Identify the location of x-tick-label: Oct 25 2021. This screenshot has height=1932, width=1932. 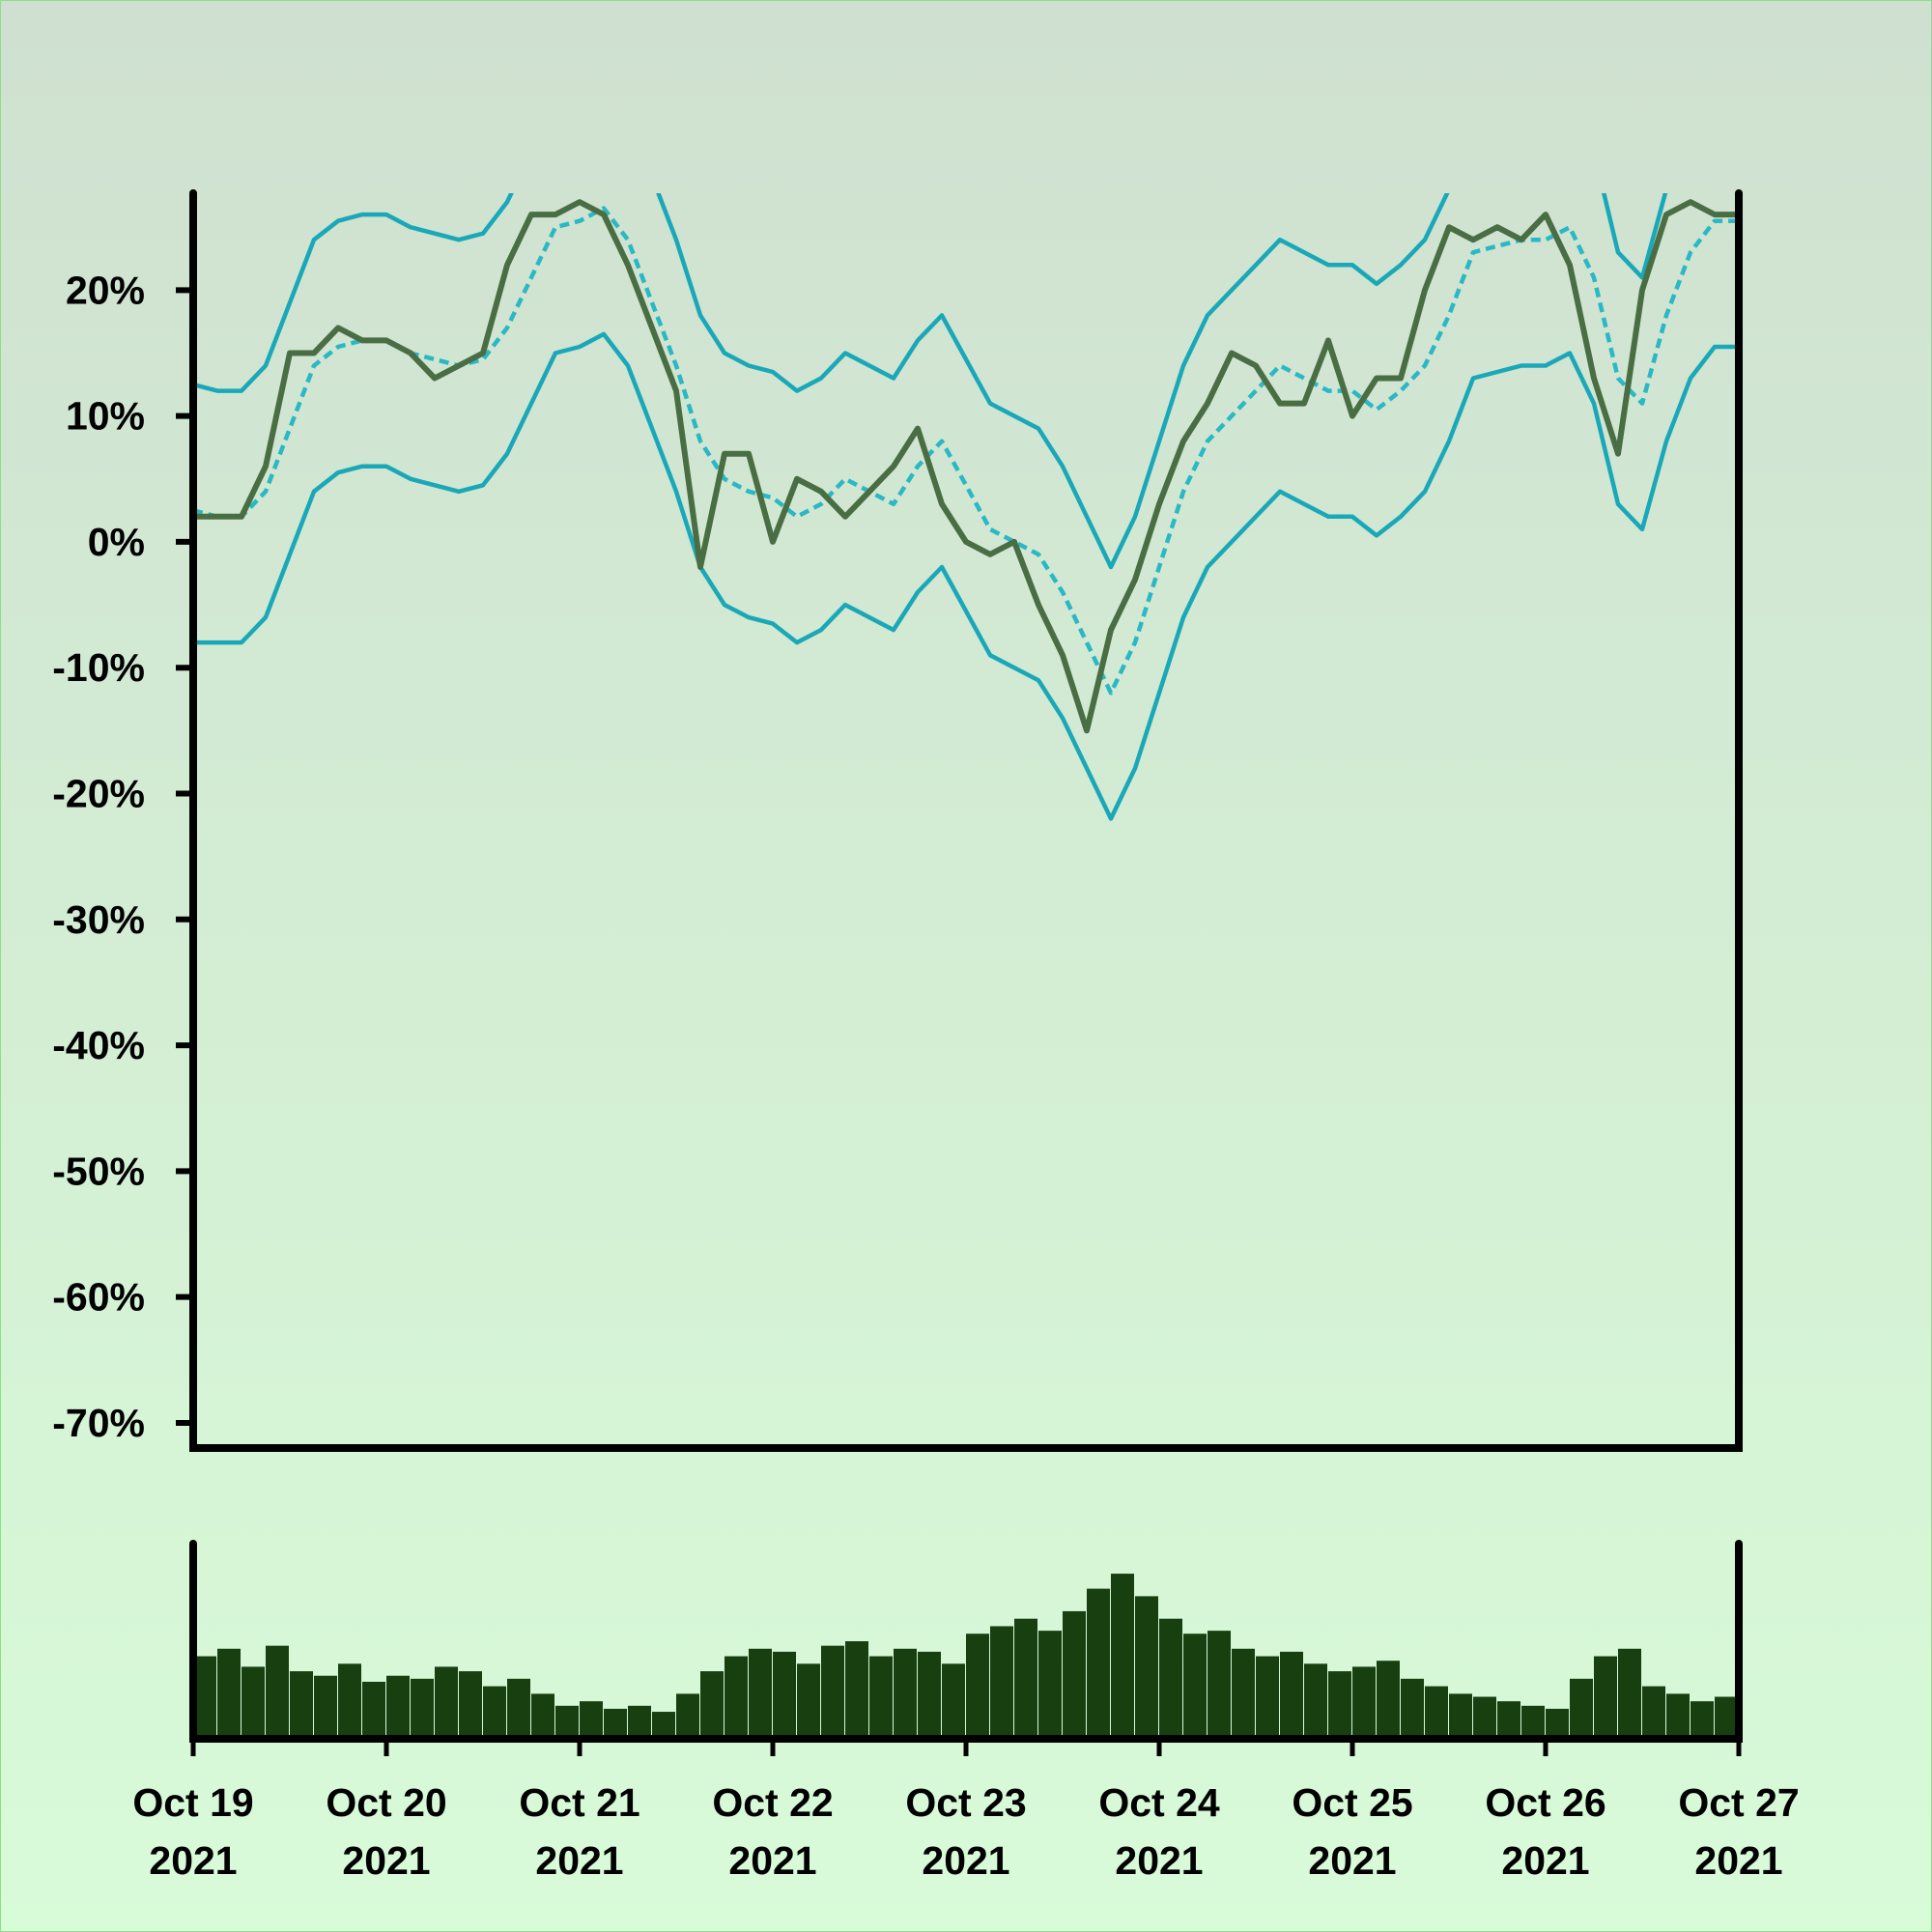
(1352, 1831).